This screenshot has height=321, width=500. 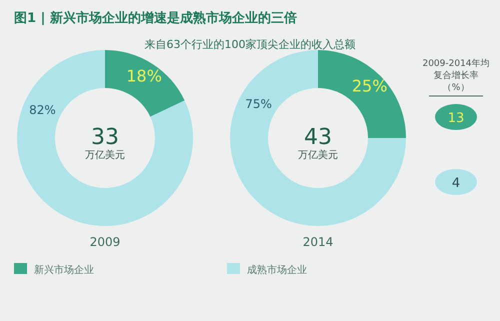 I want to click on text: 2009, so click(x=105, y=242).